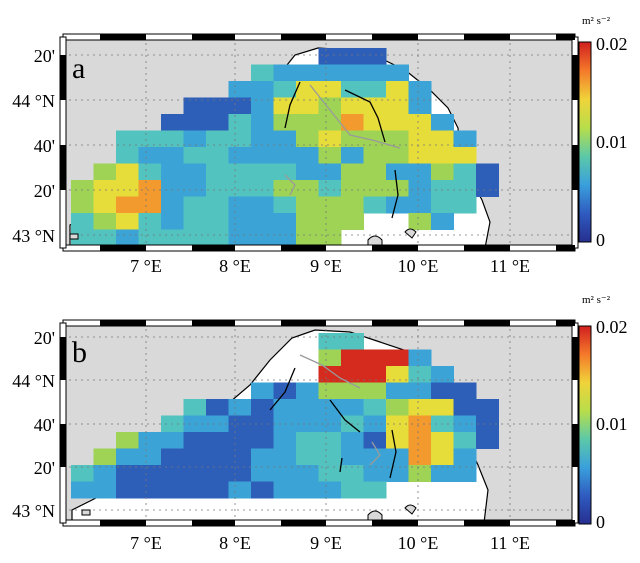  What do you see at coordinates (235, 543) in the screenshot?
I see `lon-label: 8 °E` at bounding box center [235, 543].